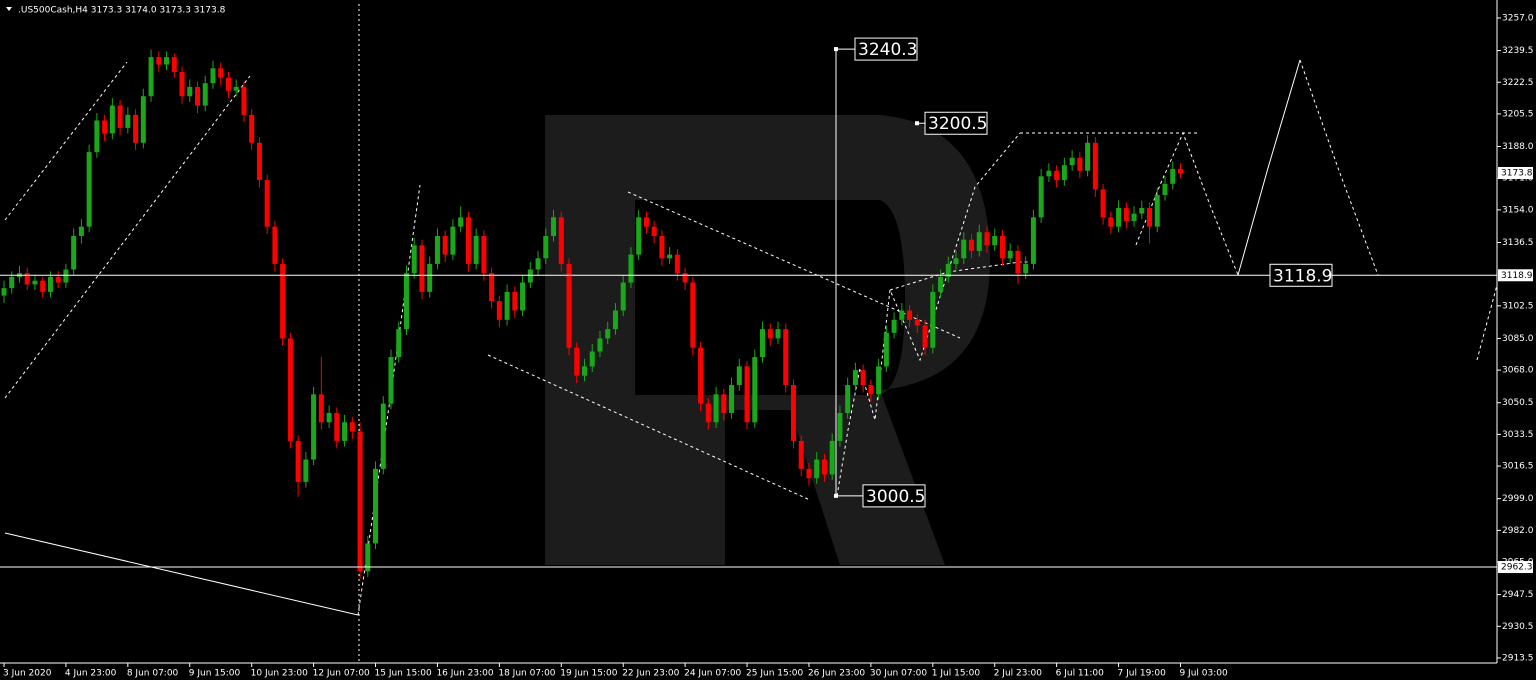 The width and height of the screenshot is (1536, 680). I want to click on x-tick-label: 16 Jun 23:00, so click(464, 674).